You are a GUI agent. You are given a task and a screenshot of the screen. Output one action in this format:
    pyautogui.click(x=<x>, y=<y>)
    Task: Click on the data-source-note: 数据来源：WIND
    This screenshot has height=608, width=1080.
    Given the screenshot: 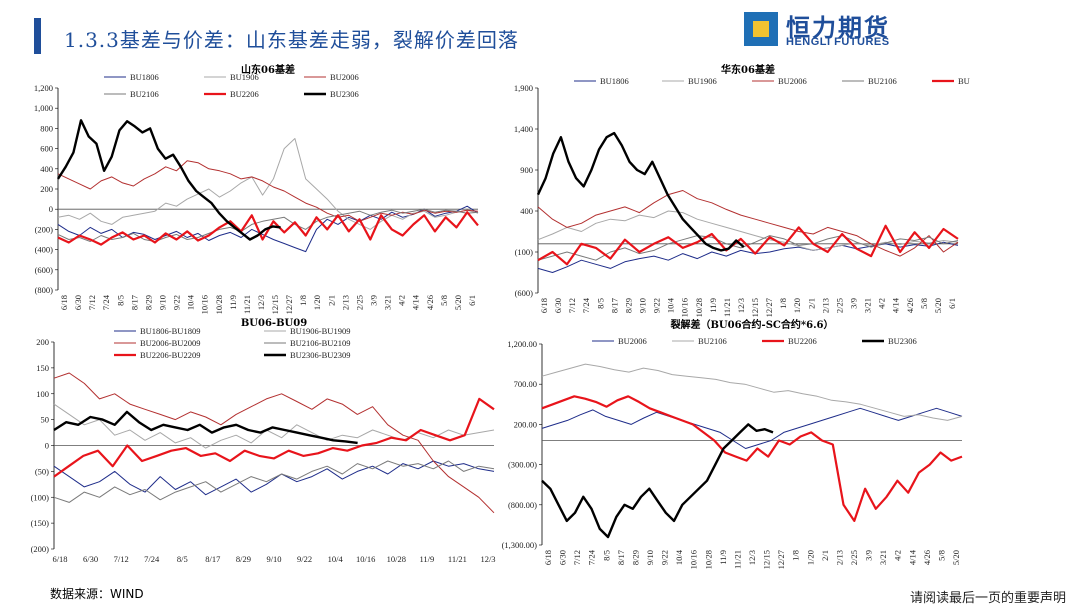 What is the action you would take?
    pyautogui.click(x=97, y=594)
    